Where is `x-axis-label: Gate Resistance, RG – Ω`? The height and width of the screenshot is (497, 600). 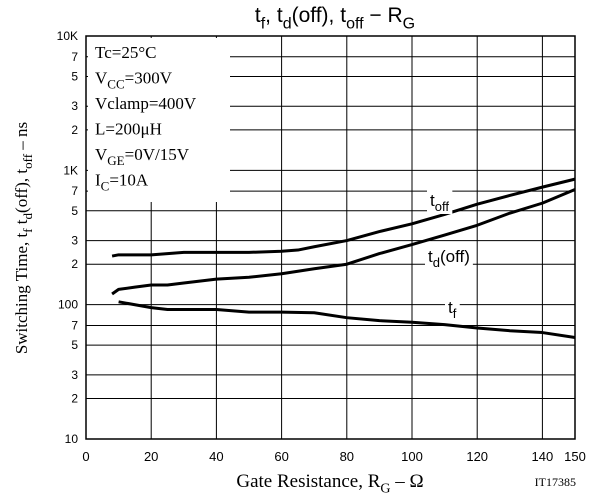 x-axis-label: Gate Resistance, RG – Ω is located at coordinates (329, 484).